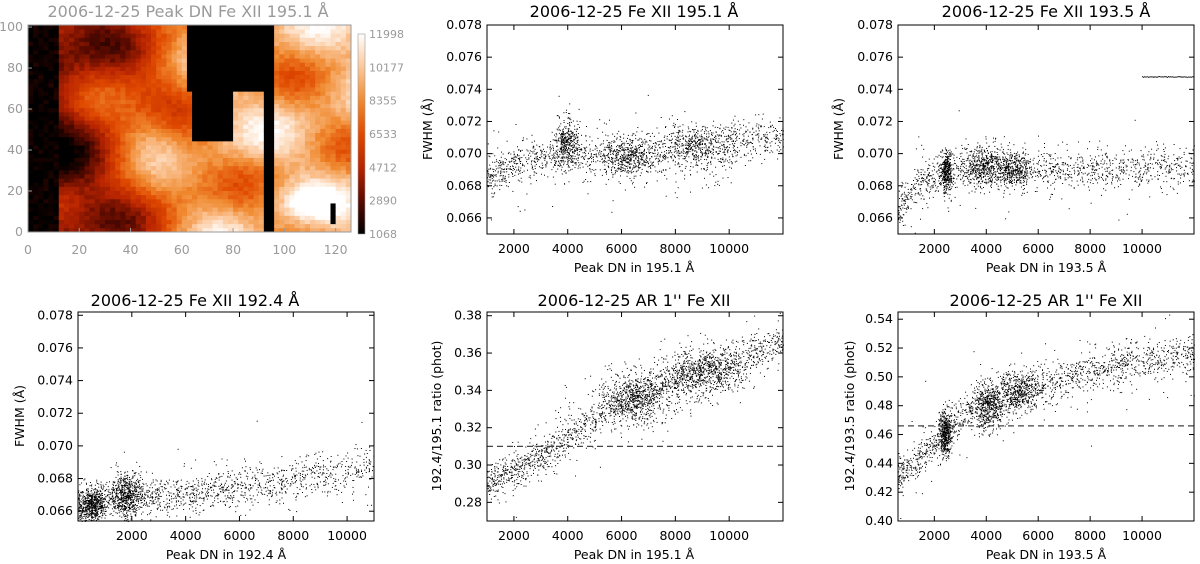 This screenshot has width=1200, height=564. Describe the element at coordinates (383, 234) in the screenshot. I see `colorbar-tick-label: 1068` at that location.